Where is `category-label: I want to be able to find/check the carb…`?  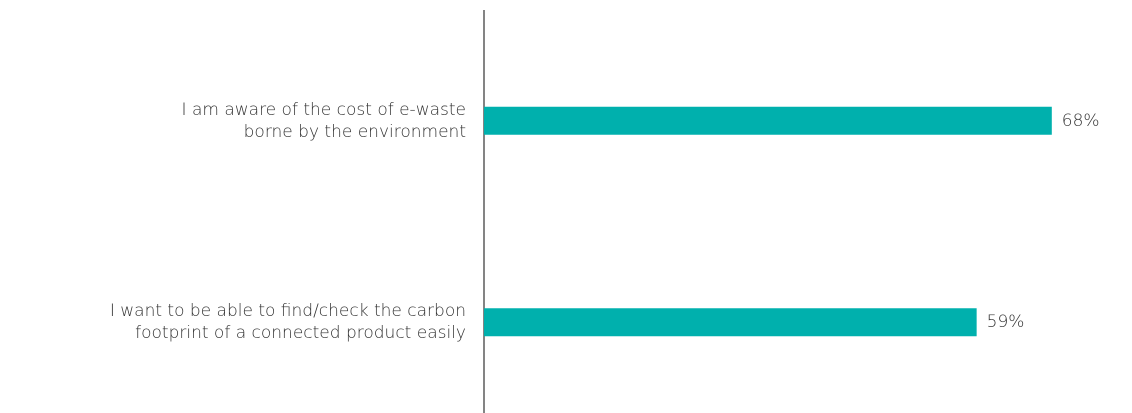 category-label: I want to be able to find/check the carb… is located at coordinates (287, 322).